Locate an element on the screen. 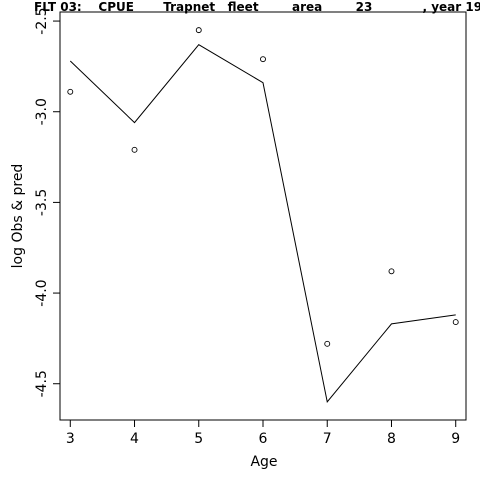 The image size is (480, 480). x-tick-label: 3 is located at coordinates (70, 439).